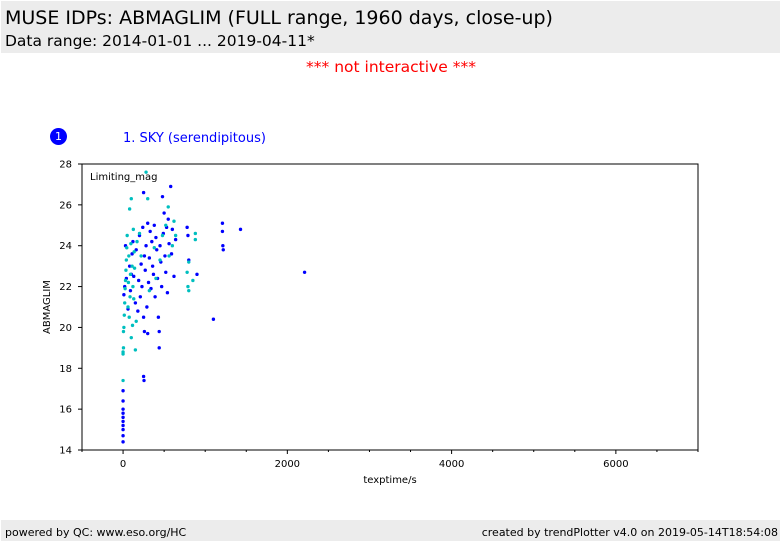 The height and width of the screenshot is (542, 782). Describe the element at coordinates (65, 205) in the screenshot. I see `y-tick-label: 26` at that location.